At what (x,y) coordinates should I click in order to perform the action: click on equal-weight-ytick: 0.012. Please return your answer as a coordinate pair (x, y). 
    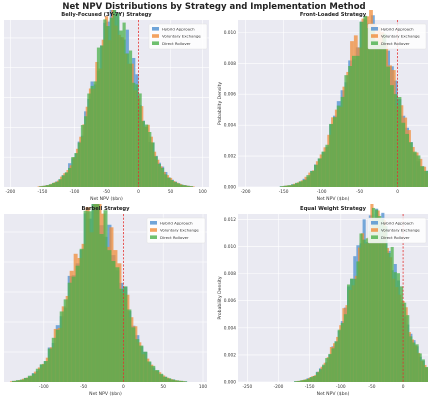
    Looking at the image, I should click on (230, 220).